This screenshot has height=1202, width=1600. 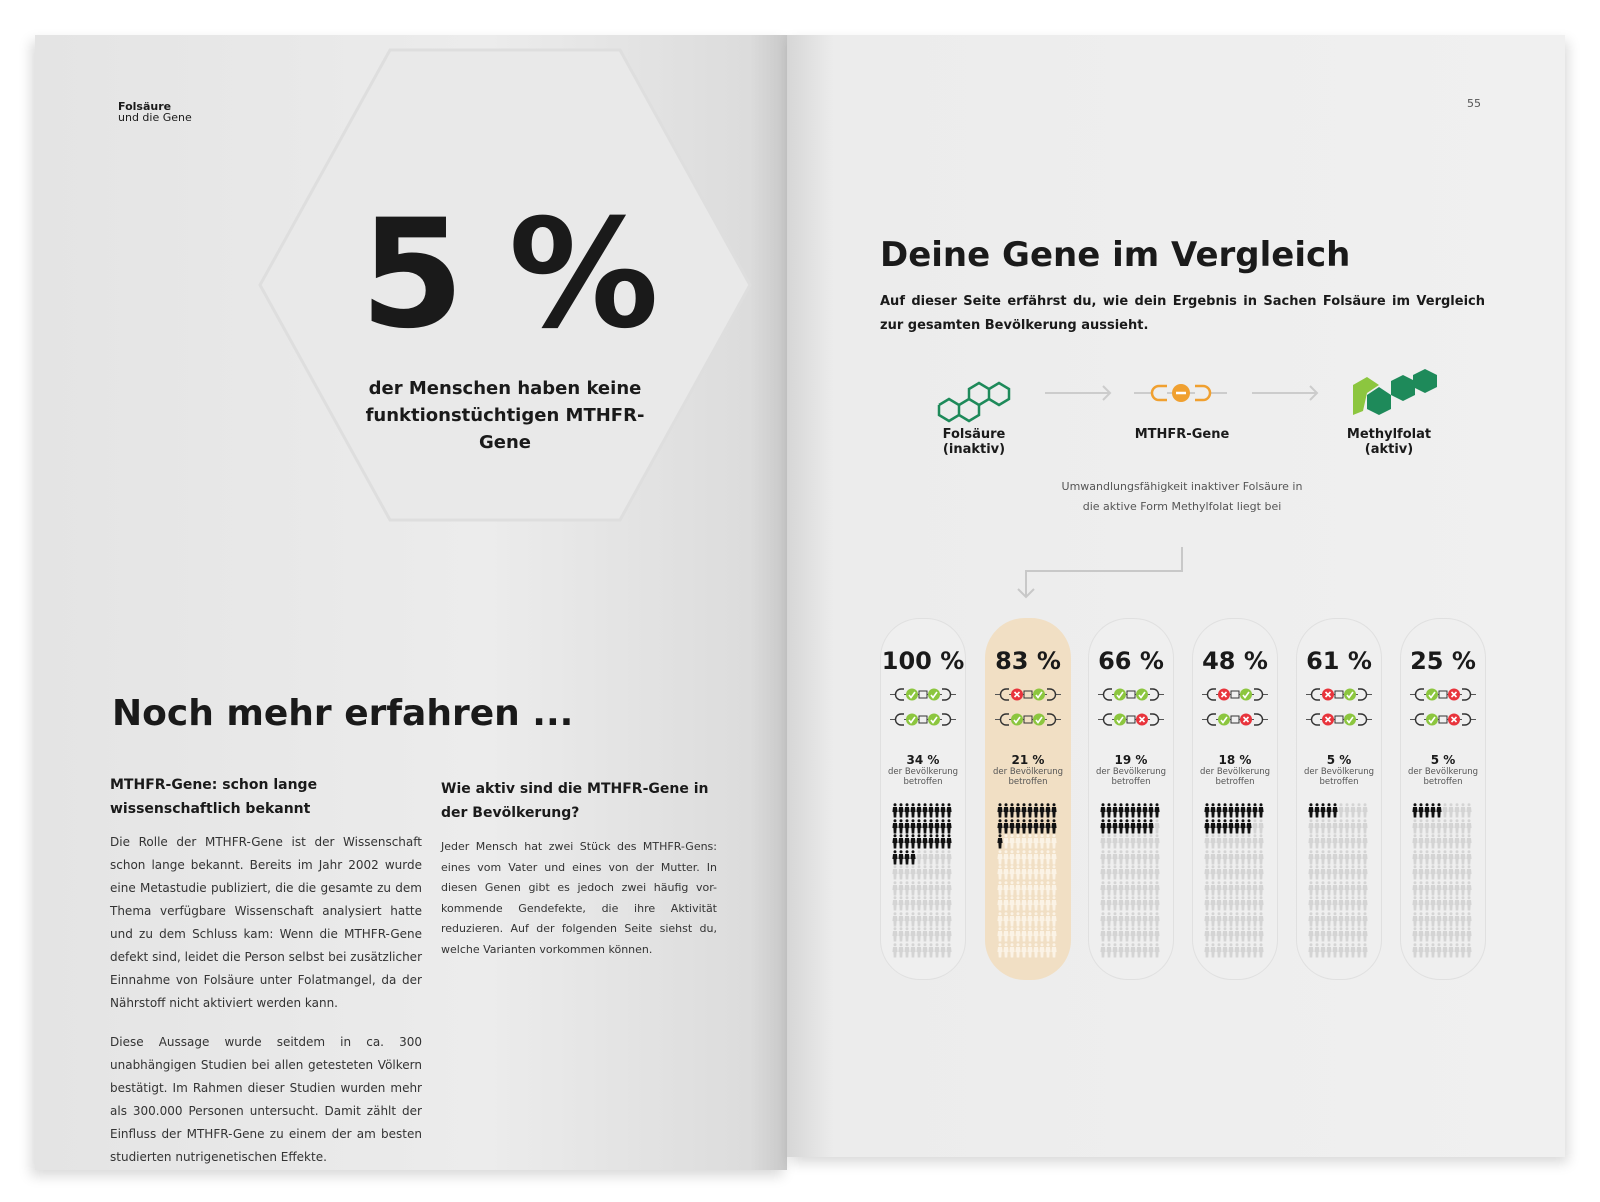 I want to click on activity-percent: 25 %, so click(x=1443, y=661).